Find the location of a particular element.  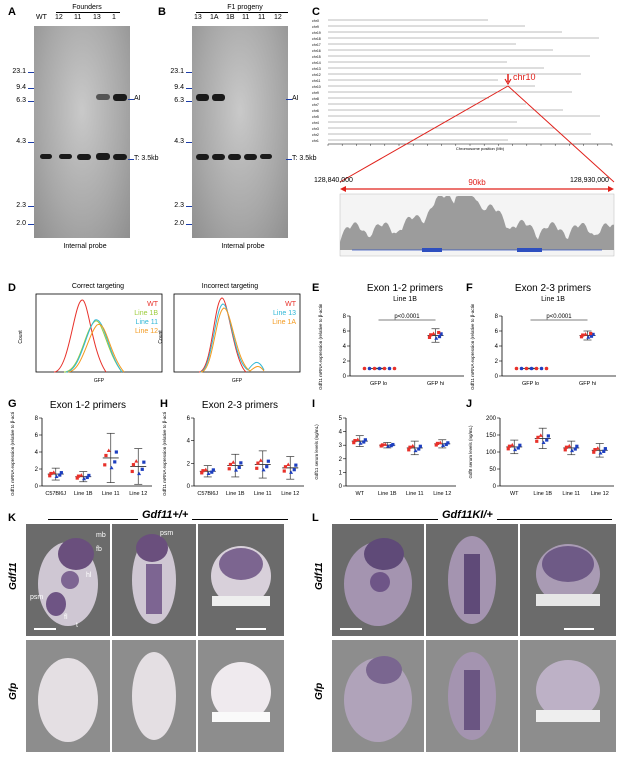

marker-label: 2.3 is located at coordinates (21, 205).